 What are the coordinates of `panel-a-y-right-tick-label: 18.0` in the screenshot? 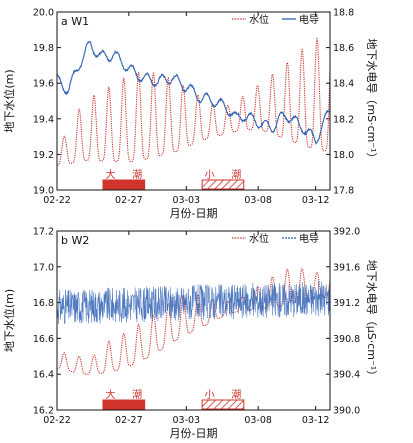 It's located at (343, 155).